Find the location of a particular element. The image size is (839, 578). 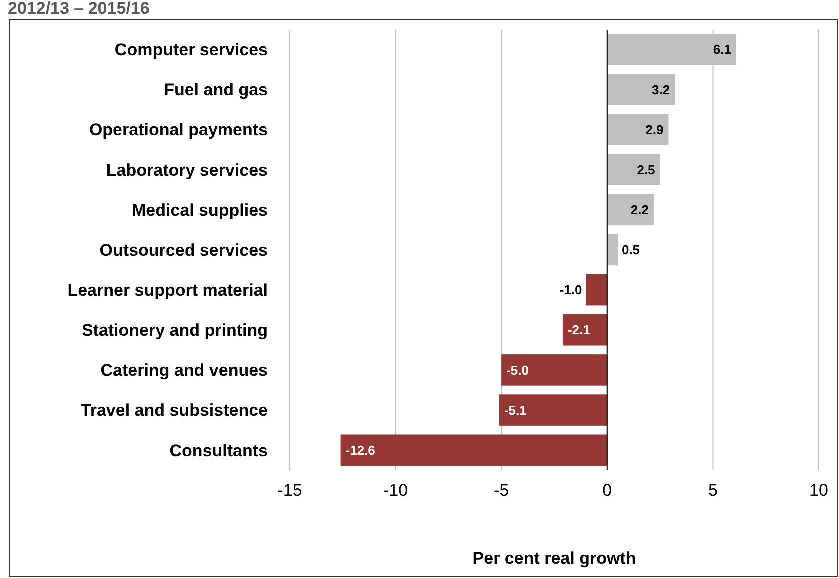

data-label: 3.2 is located at coordinates (661, 90).